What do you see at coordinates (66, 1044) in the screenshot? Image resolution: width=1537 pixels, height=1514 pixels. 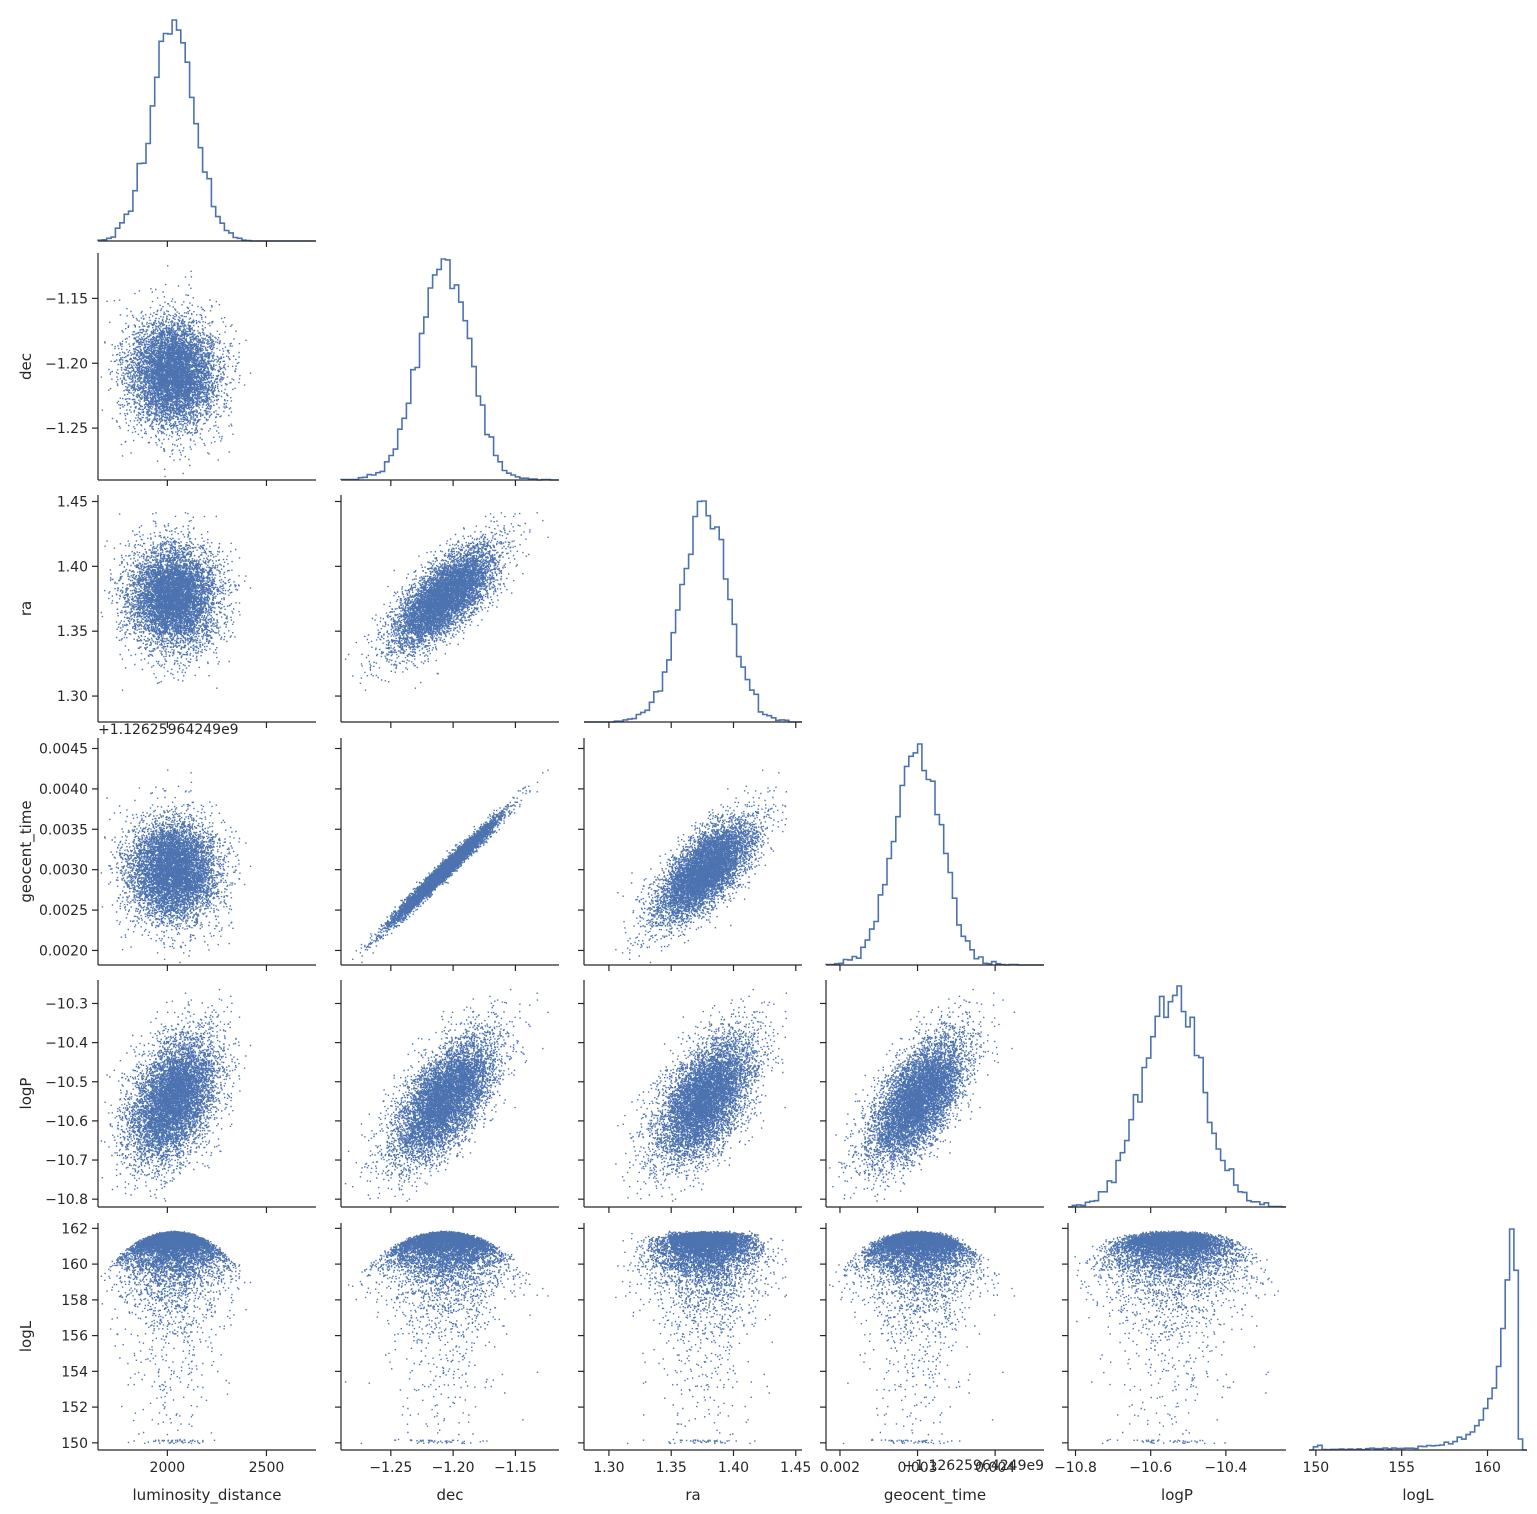 I see `y-tick-label: −10.4` at bounding box center [66, 1044].